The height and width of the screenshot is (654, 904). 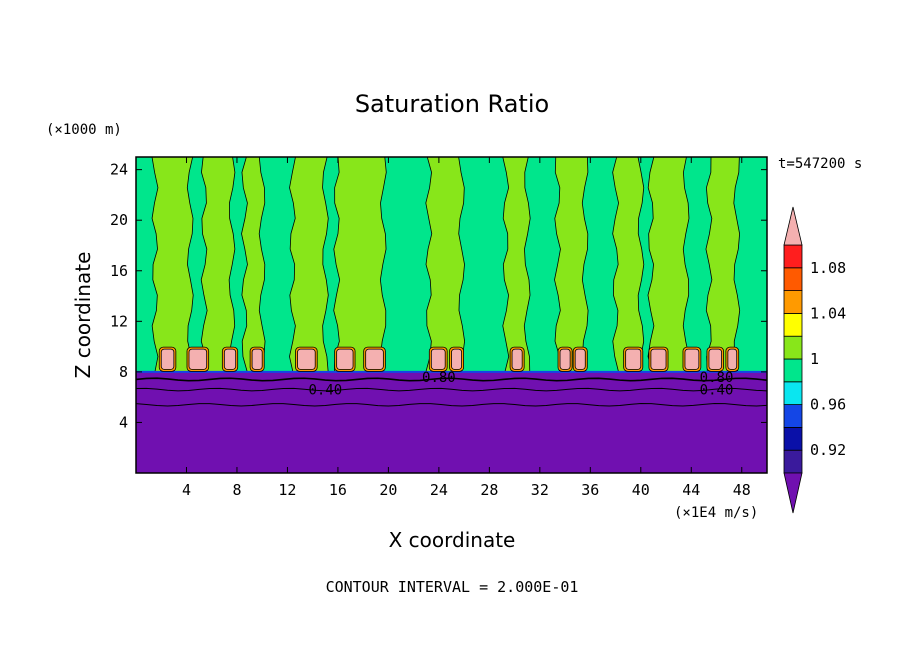 I want to click on colorbar-label: 0.96, so click(x=828, y=405).